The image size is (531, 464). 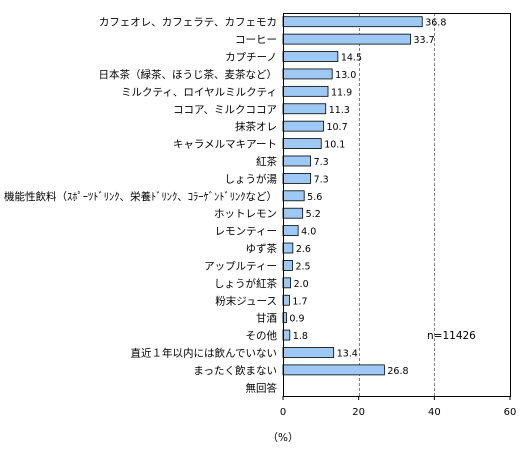 What do you see at coordinates (245, 283) in the screenshot?
I see `category-label: しょうが紅茶` at bounding box center [245, 283].